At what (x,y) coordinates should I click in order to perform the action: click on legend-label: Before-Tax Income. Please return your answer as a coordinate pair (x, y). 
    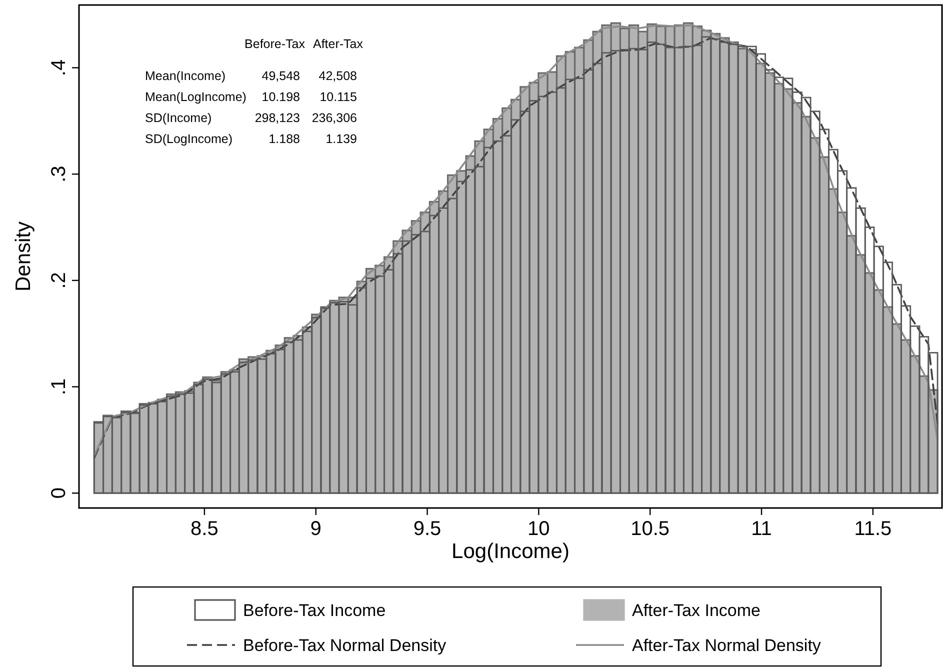
    Looking at the image, I should click on (314, 610).